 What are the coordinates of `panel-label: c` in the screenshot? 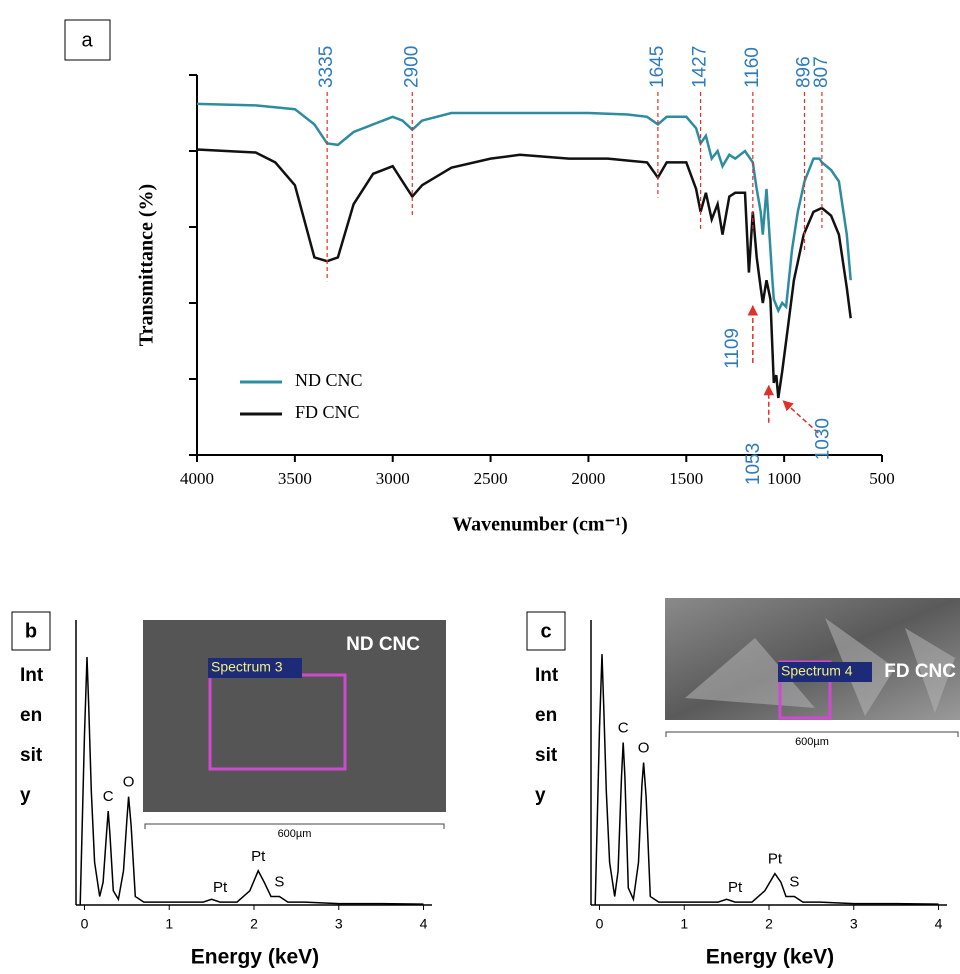 It's located at (545, 631).